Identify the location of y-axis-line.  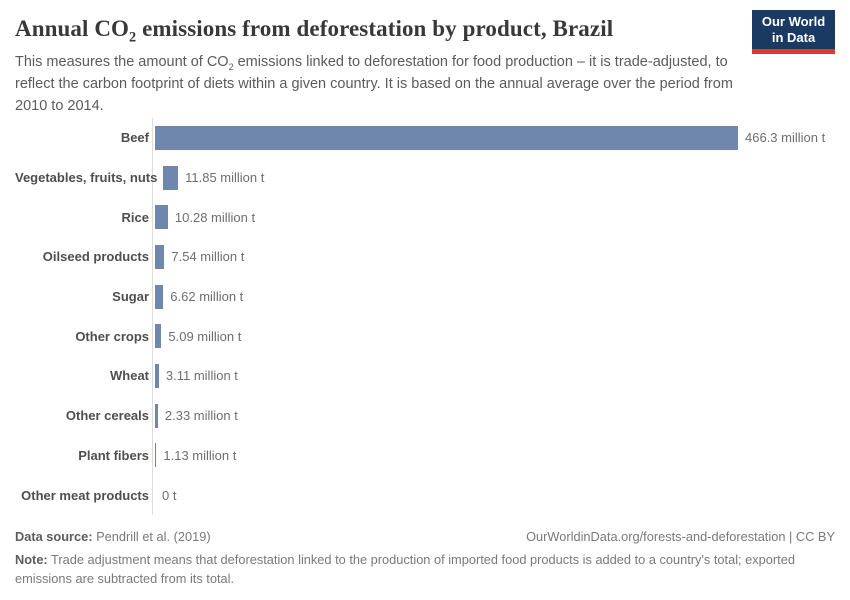
(152, 316).